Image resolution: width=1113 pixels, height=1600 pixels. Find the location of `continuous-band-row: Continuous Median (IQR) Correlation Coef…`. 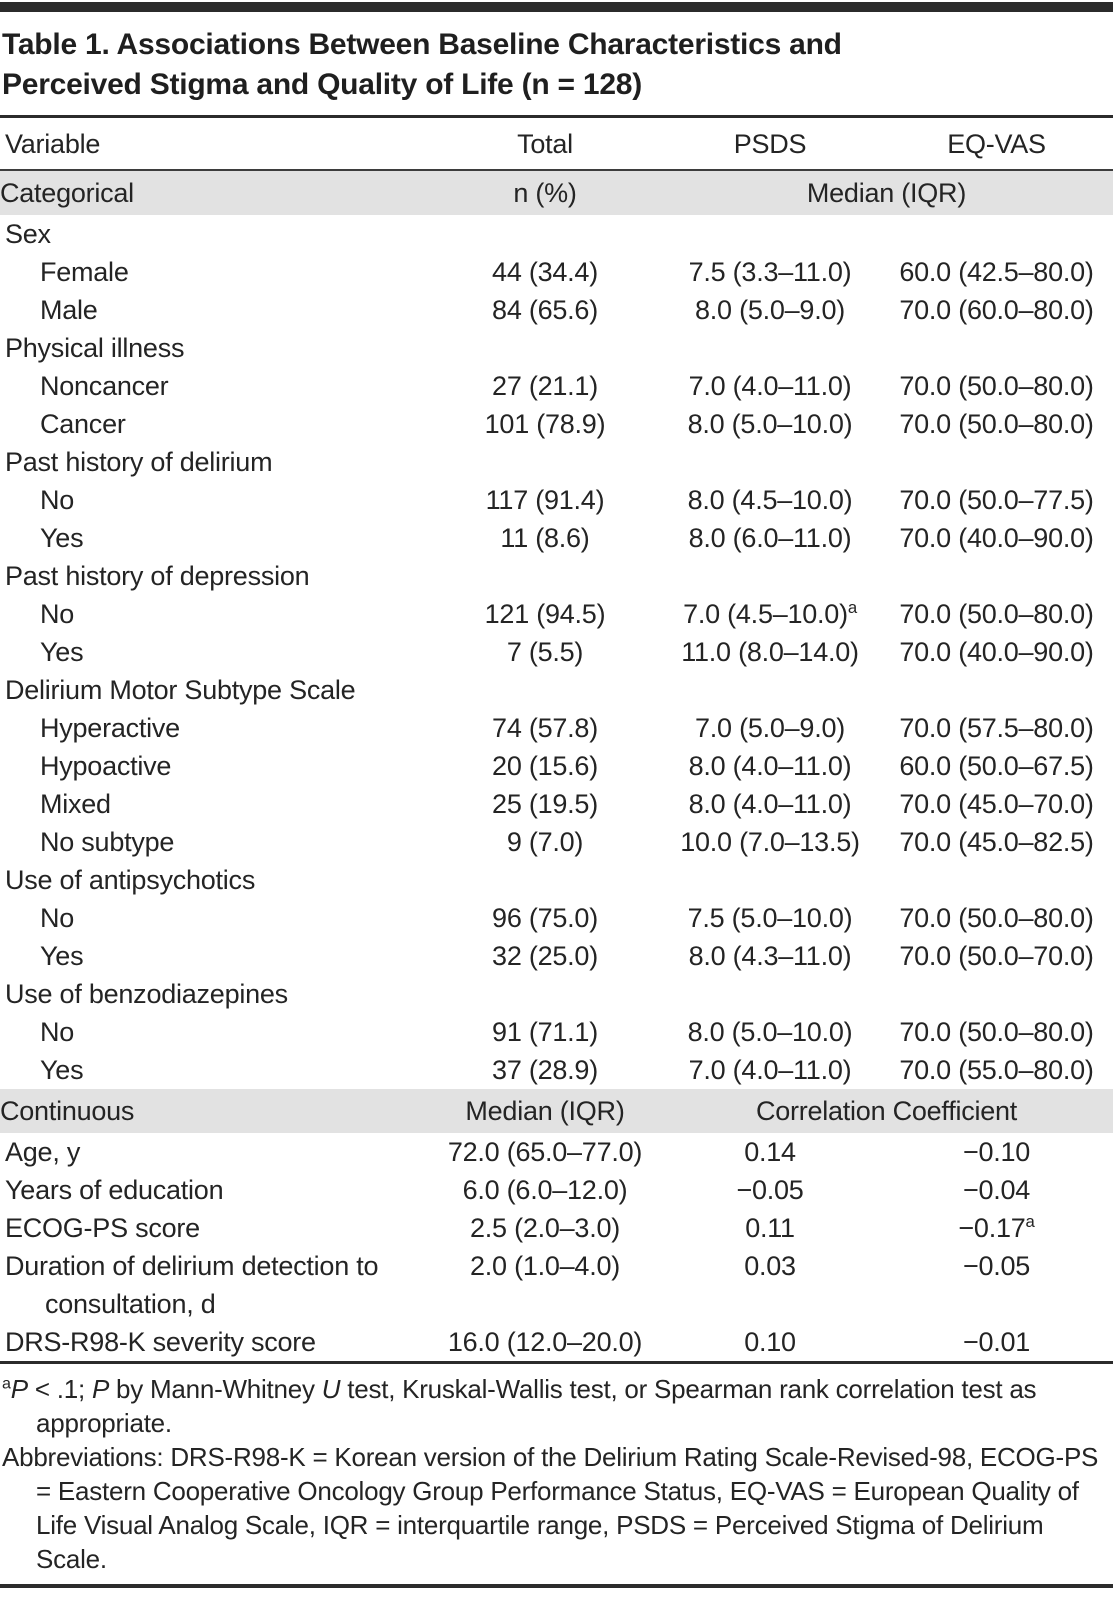

continuous-band-row: Continuous Median (IQR) Correlation Coef… is located at coordinates (556, 1111).